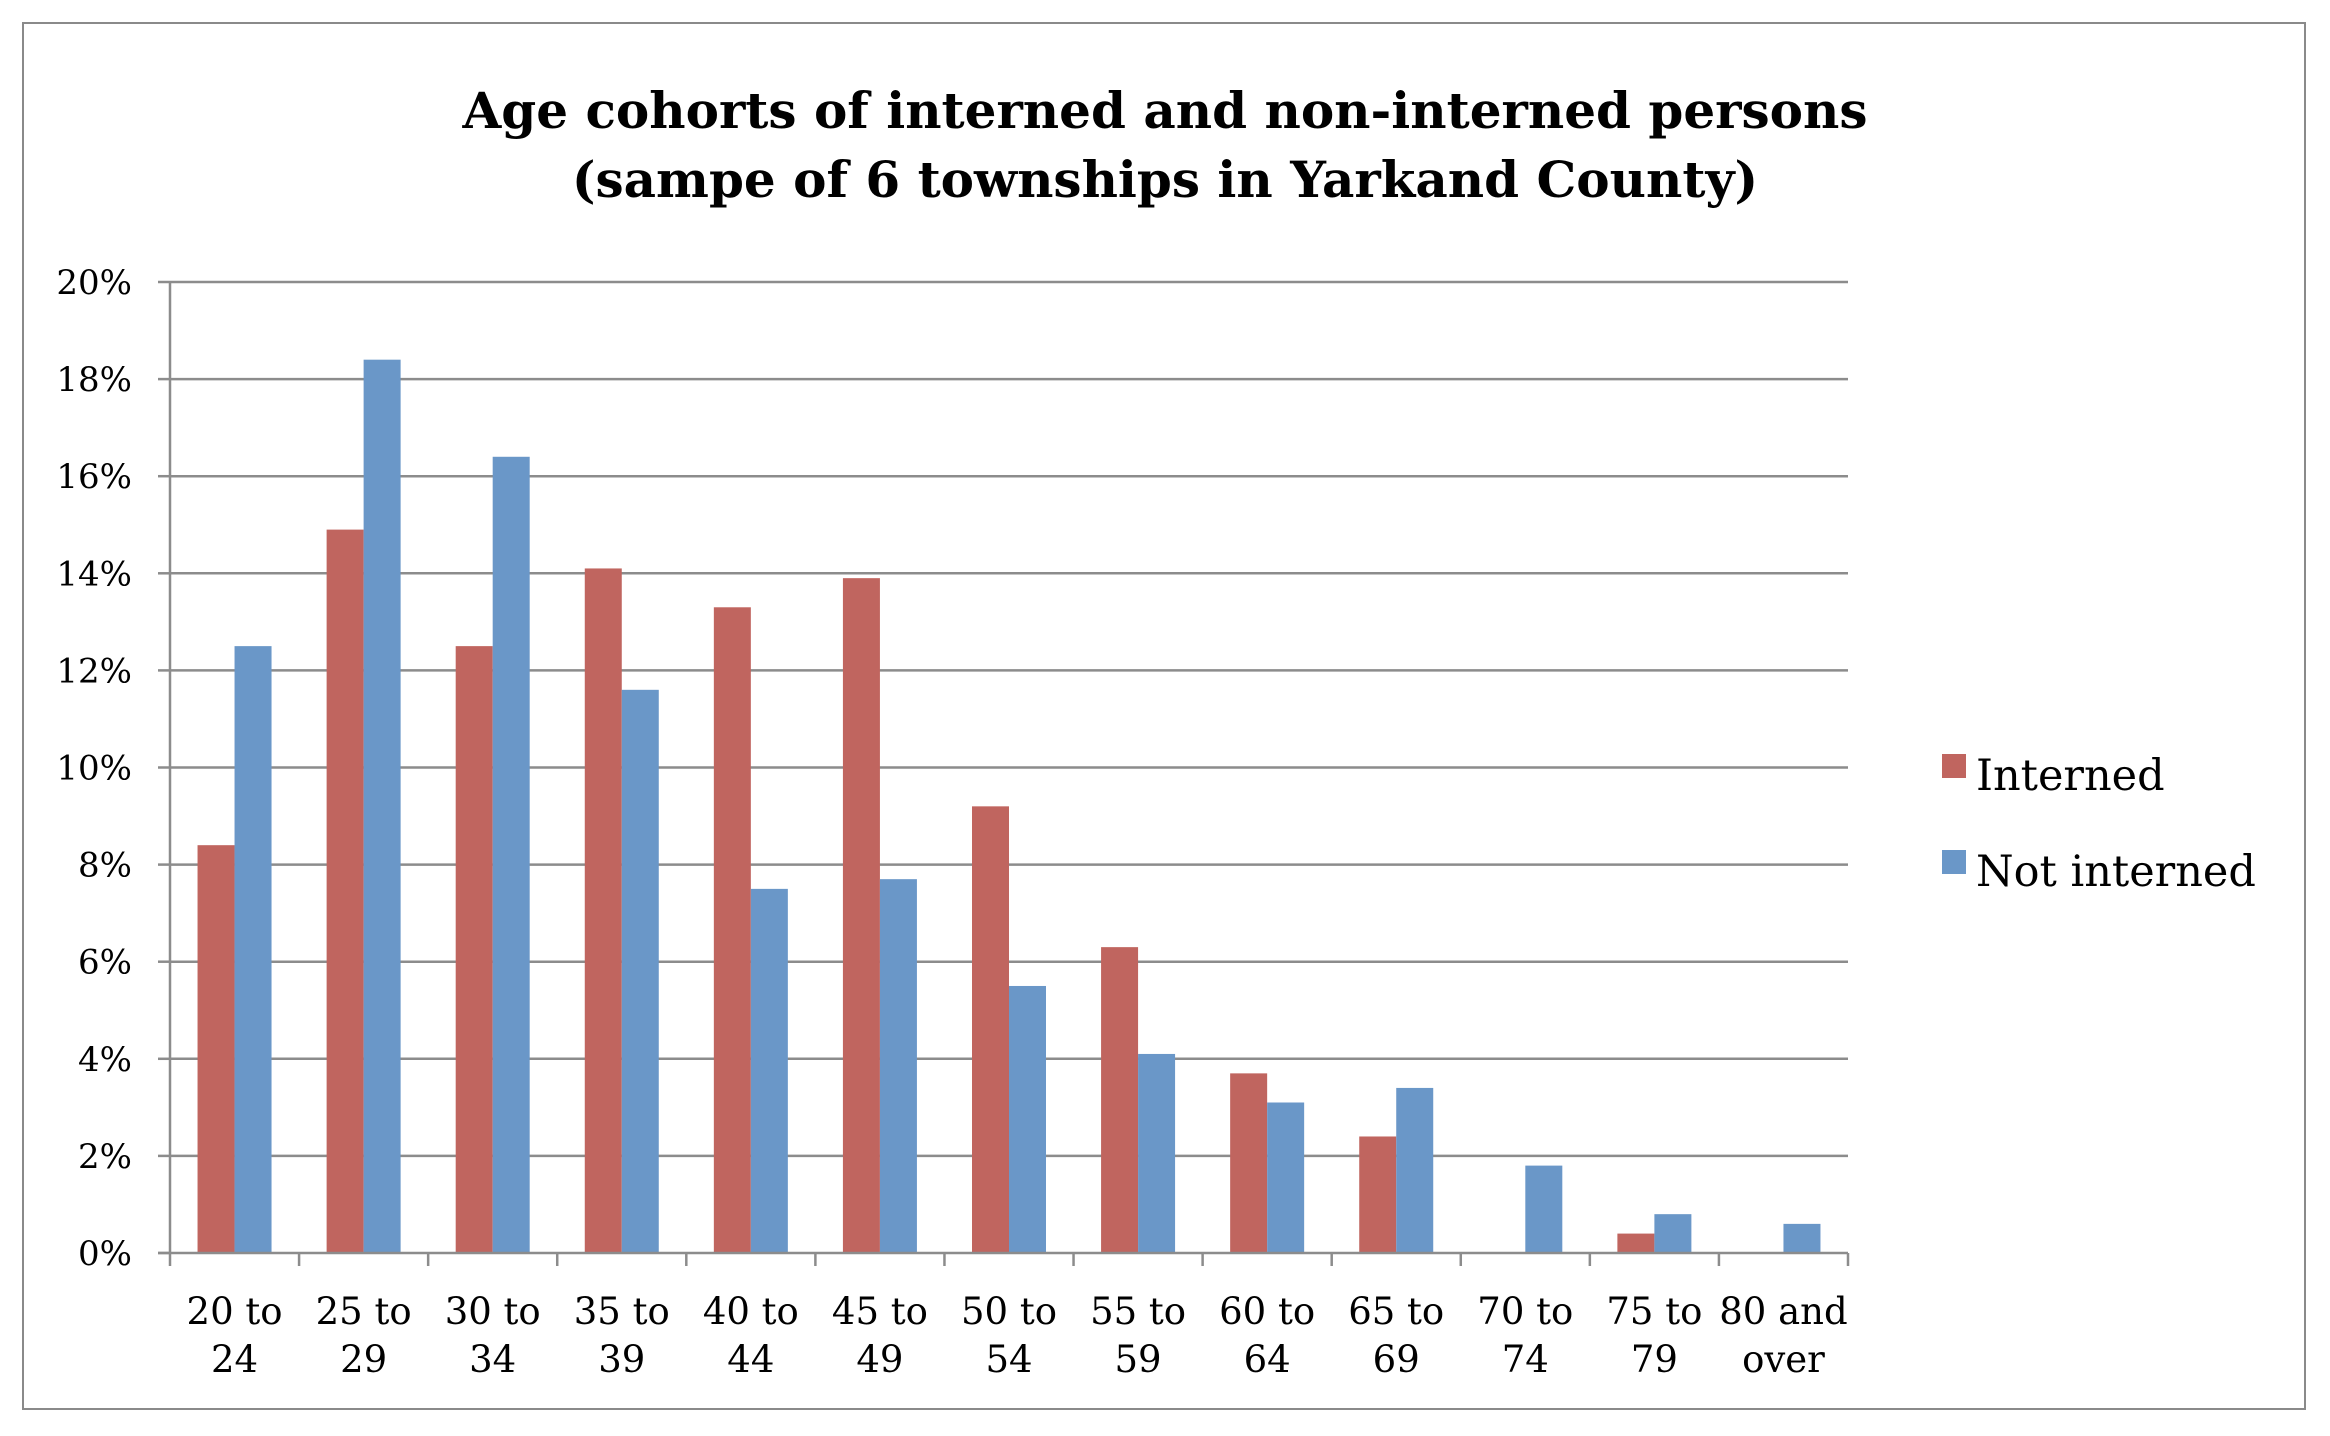 This screenshot has height=1436, width=2330. What do you see at coordinates (105, 1157) in the screenshot?
I see `y-tick-label: 2%` at bounding box center [105, 1157].